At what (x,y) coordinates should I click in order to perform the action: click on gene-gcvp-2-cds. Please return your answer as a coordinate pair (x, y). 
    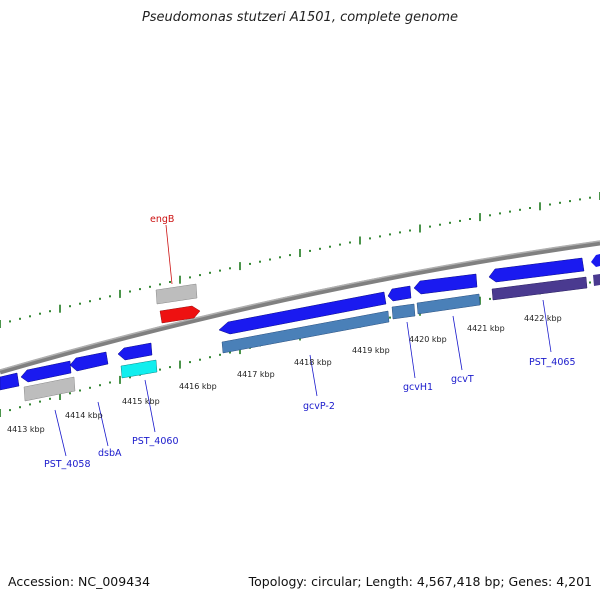
    Looking at the image, I should click on (302, 313).